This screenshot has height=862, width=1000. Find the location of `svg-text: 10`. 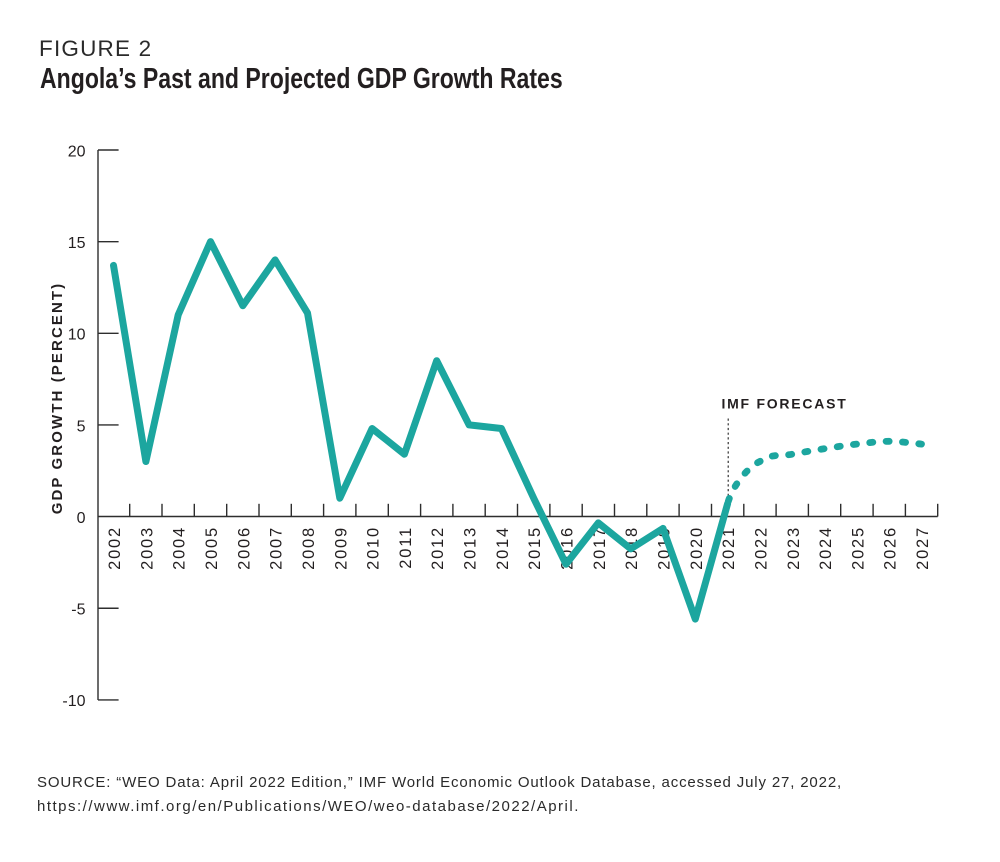

svg-text: 10 is located at coordinates (77, 335).